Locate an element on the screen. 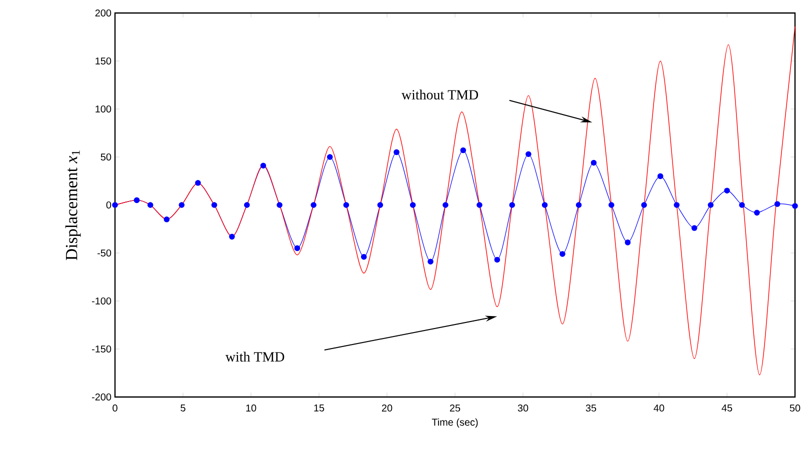 The height and width of the screenshot is (464, 805). x-tick-label: 5 is located at coordinates (183, 408).